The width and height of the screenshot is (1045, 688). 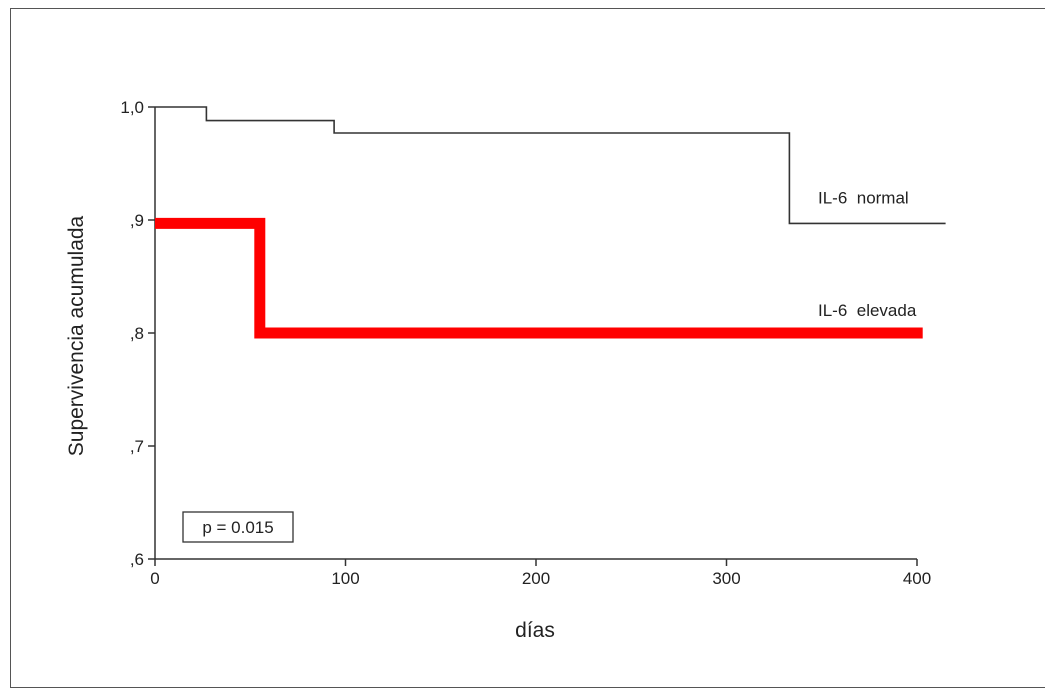 I want to click on series-label-2: IL-6 elevada, so click(x=867, y=310).